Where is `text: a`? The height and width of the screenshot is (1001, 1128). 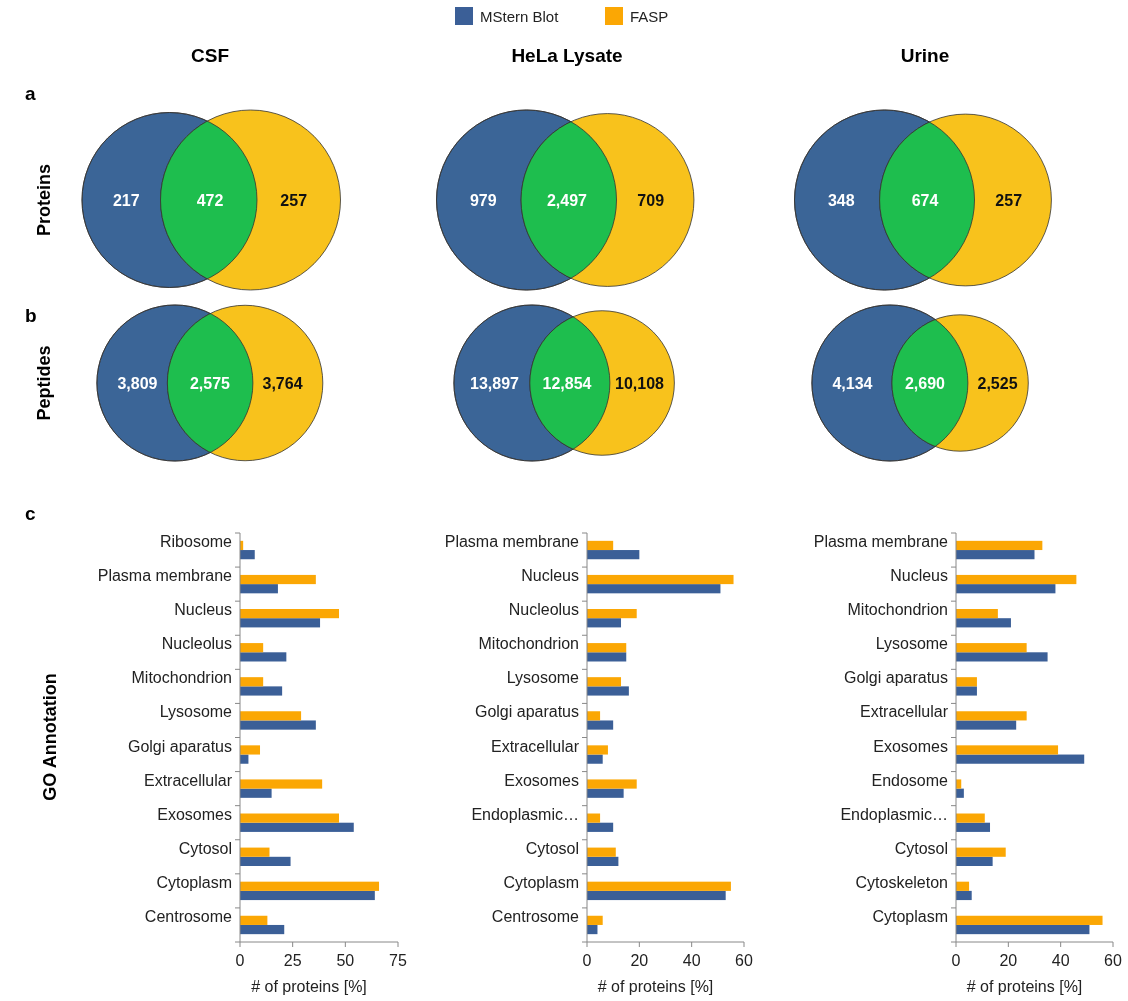 text: a is located at coordinates (30, 93).